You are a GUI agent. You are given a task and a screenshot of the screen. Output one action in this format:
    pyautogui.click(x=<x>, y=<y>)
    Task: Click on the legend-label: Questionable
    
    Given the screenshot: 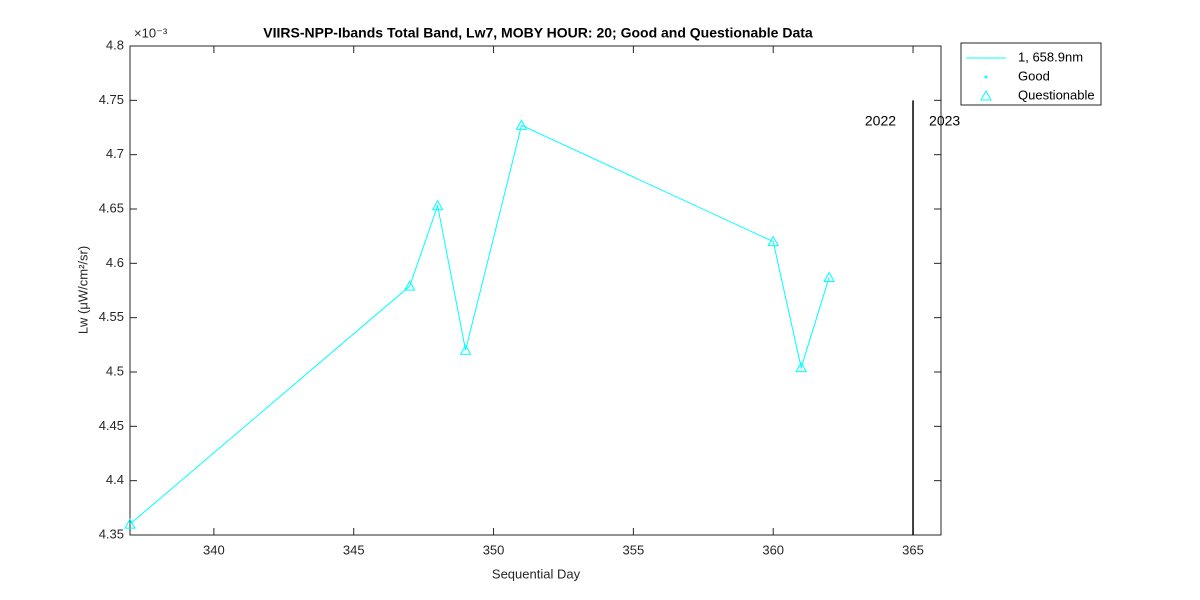 What is the action you would take?
    pyautogui.click(x=1056, y=94)
    